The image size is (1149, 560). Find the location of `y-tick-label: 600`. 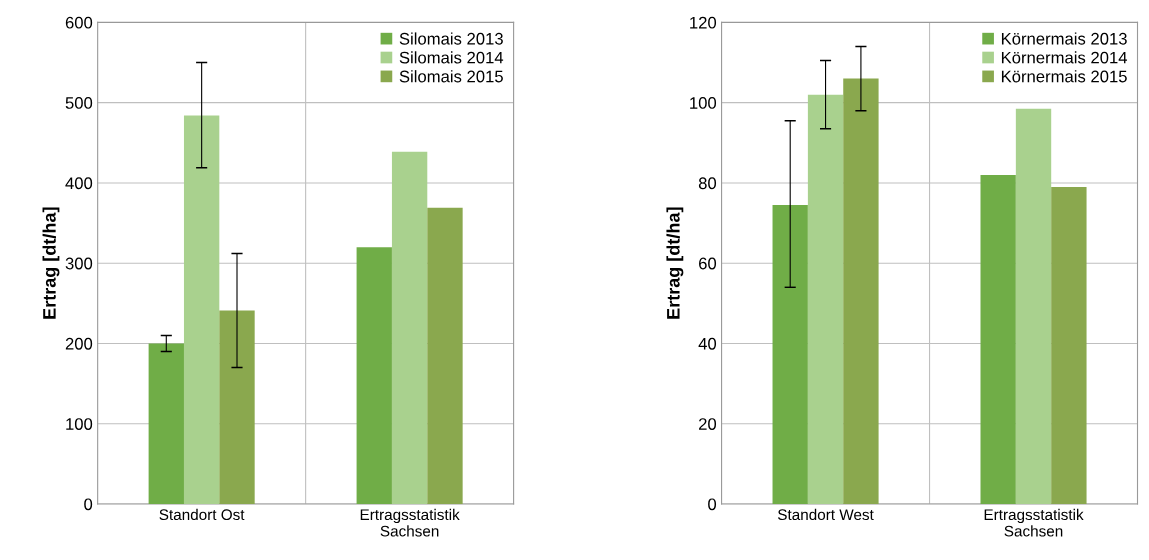

y-tick-label: 600 is located at coordinates (79, 22).